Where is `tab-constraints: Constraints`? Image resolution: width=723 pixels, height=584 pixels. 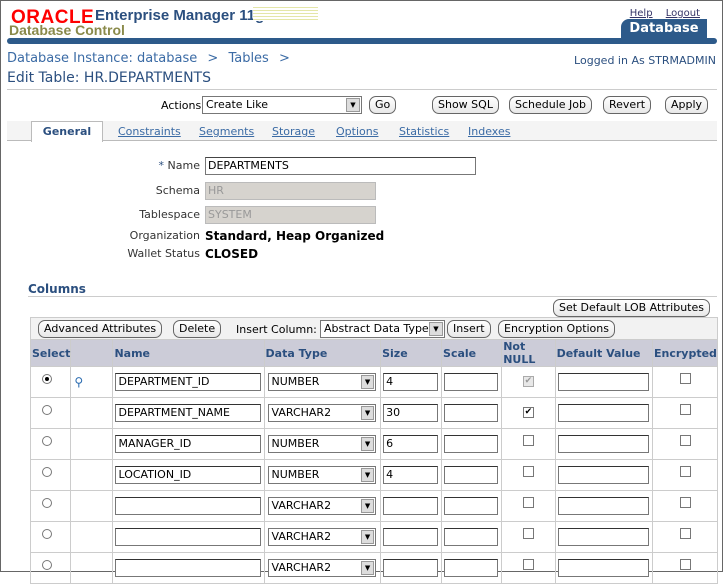
tab-constraints: Constraints is located at coordinates (149, 131).